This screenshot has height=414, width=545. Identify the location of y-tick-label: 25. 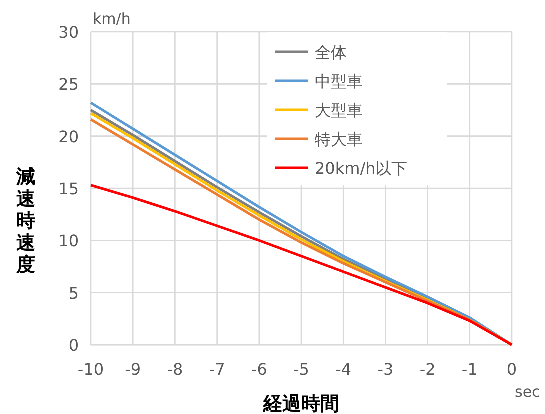
(68, 84).